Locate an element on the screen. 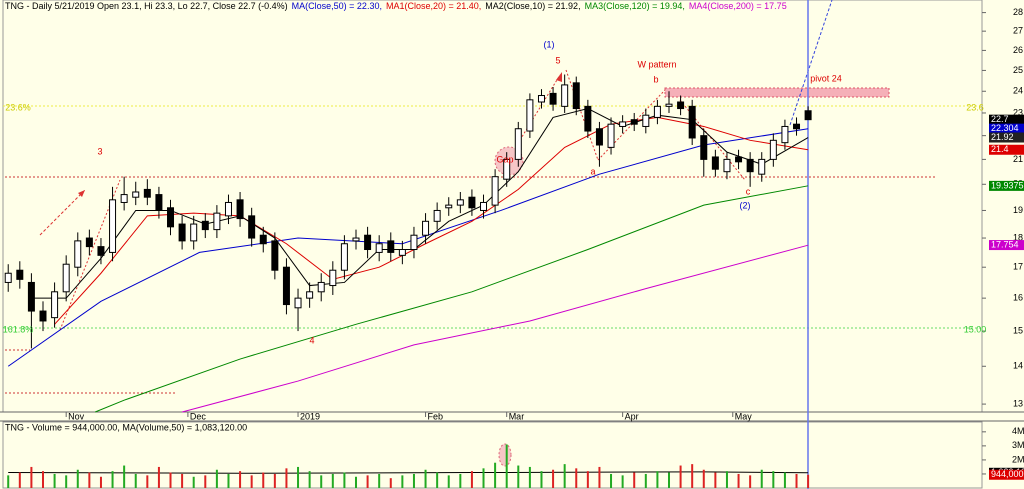 The image size is (1024, 489). wave-arrow is located at coordinates (62, 212).